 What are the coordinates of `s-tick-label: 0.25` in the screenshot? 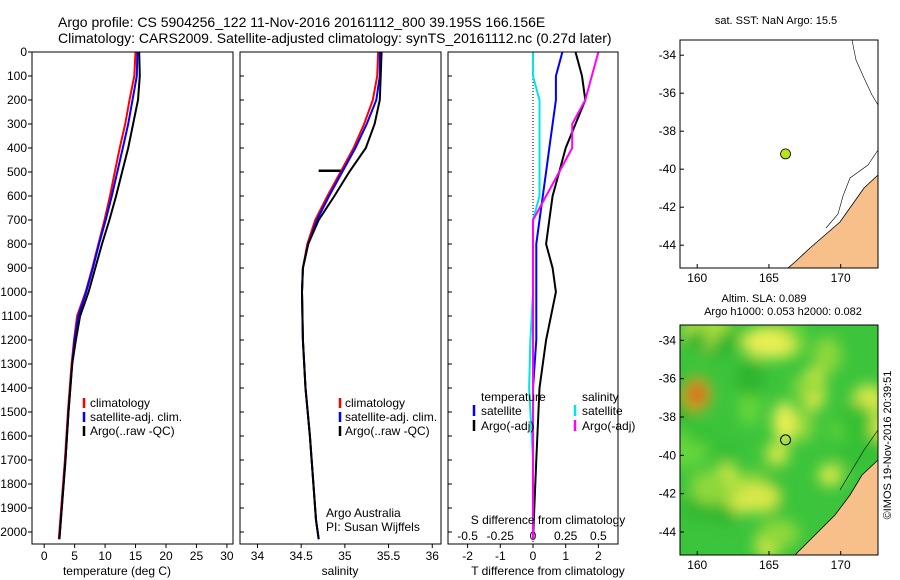 It's located at (566, 536).